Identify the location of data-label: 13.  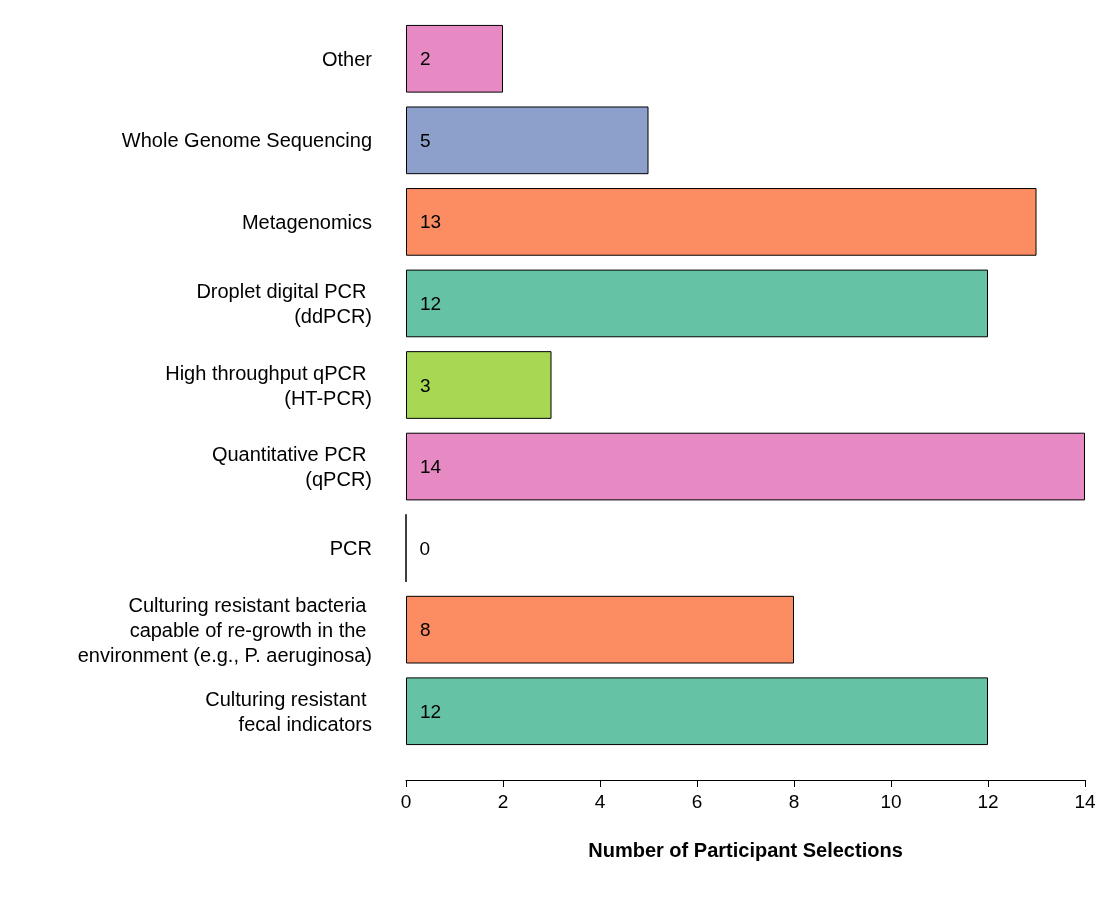
(431, 222).